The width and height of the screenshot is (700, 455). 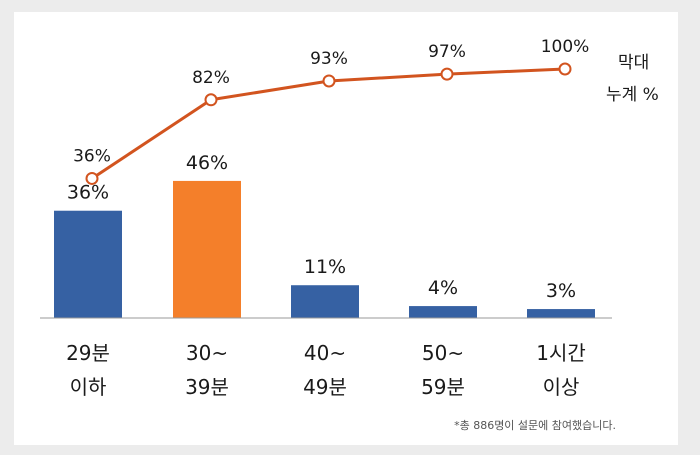 What do you see at coordinates (207, 387) in the screenshot?
I see `x-tick-label-line2: 39분` at bounding box center [207, 387].